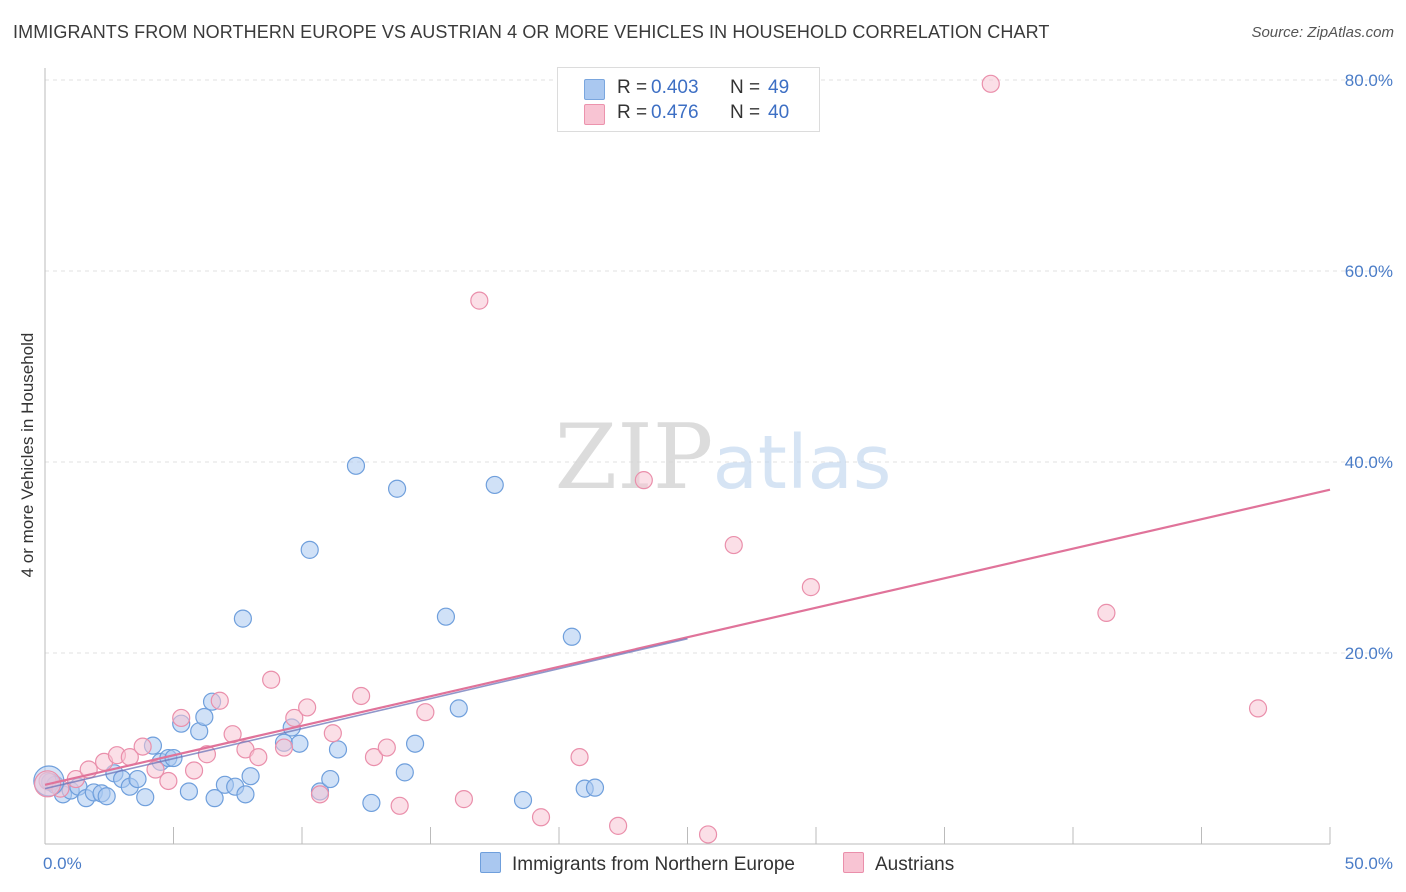  I want to click on series-swatch-immigrants, so click(490, 862).